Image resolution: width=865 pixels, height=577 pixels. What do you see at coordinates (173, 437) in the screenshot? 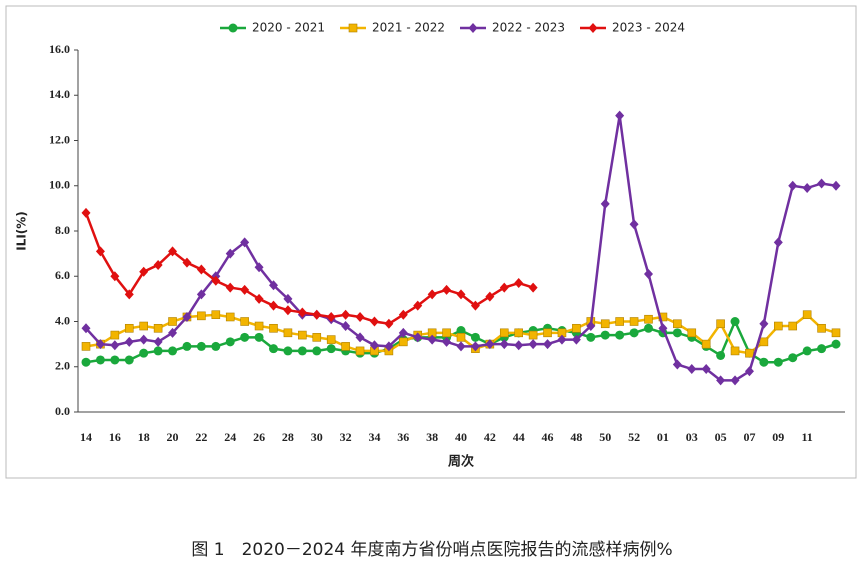
I see `x-tick-label: 20` at bounding box center [173, 437].